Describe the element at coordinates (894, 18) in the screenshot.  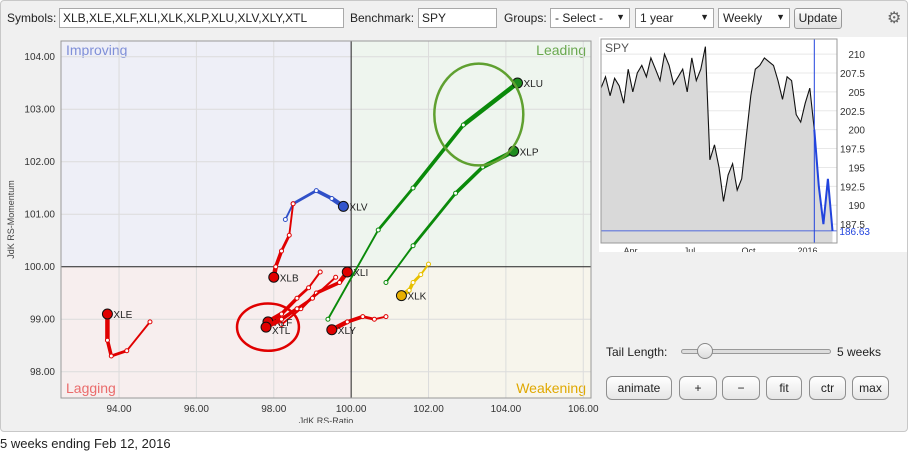
I see `gear-icon: ⚙` at that location.